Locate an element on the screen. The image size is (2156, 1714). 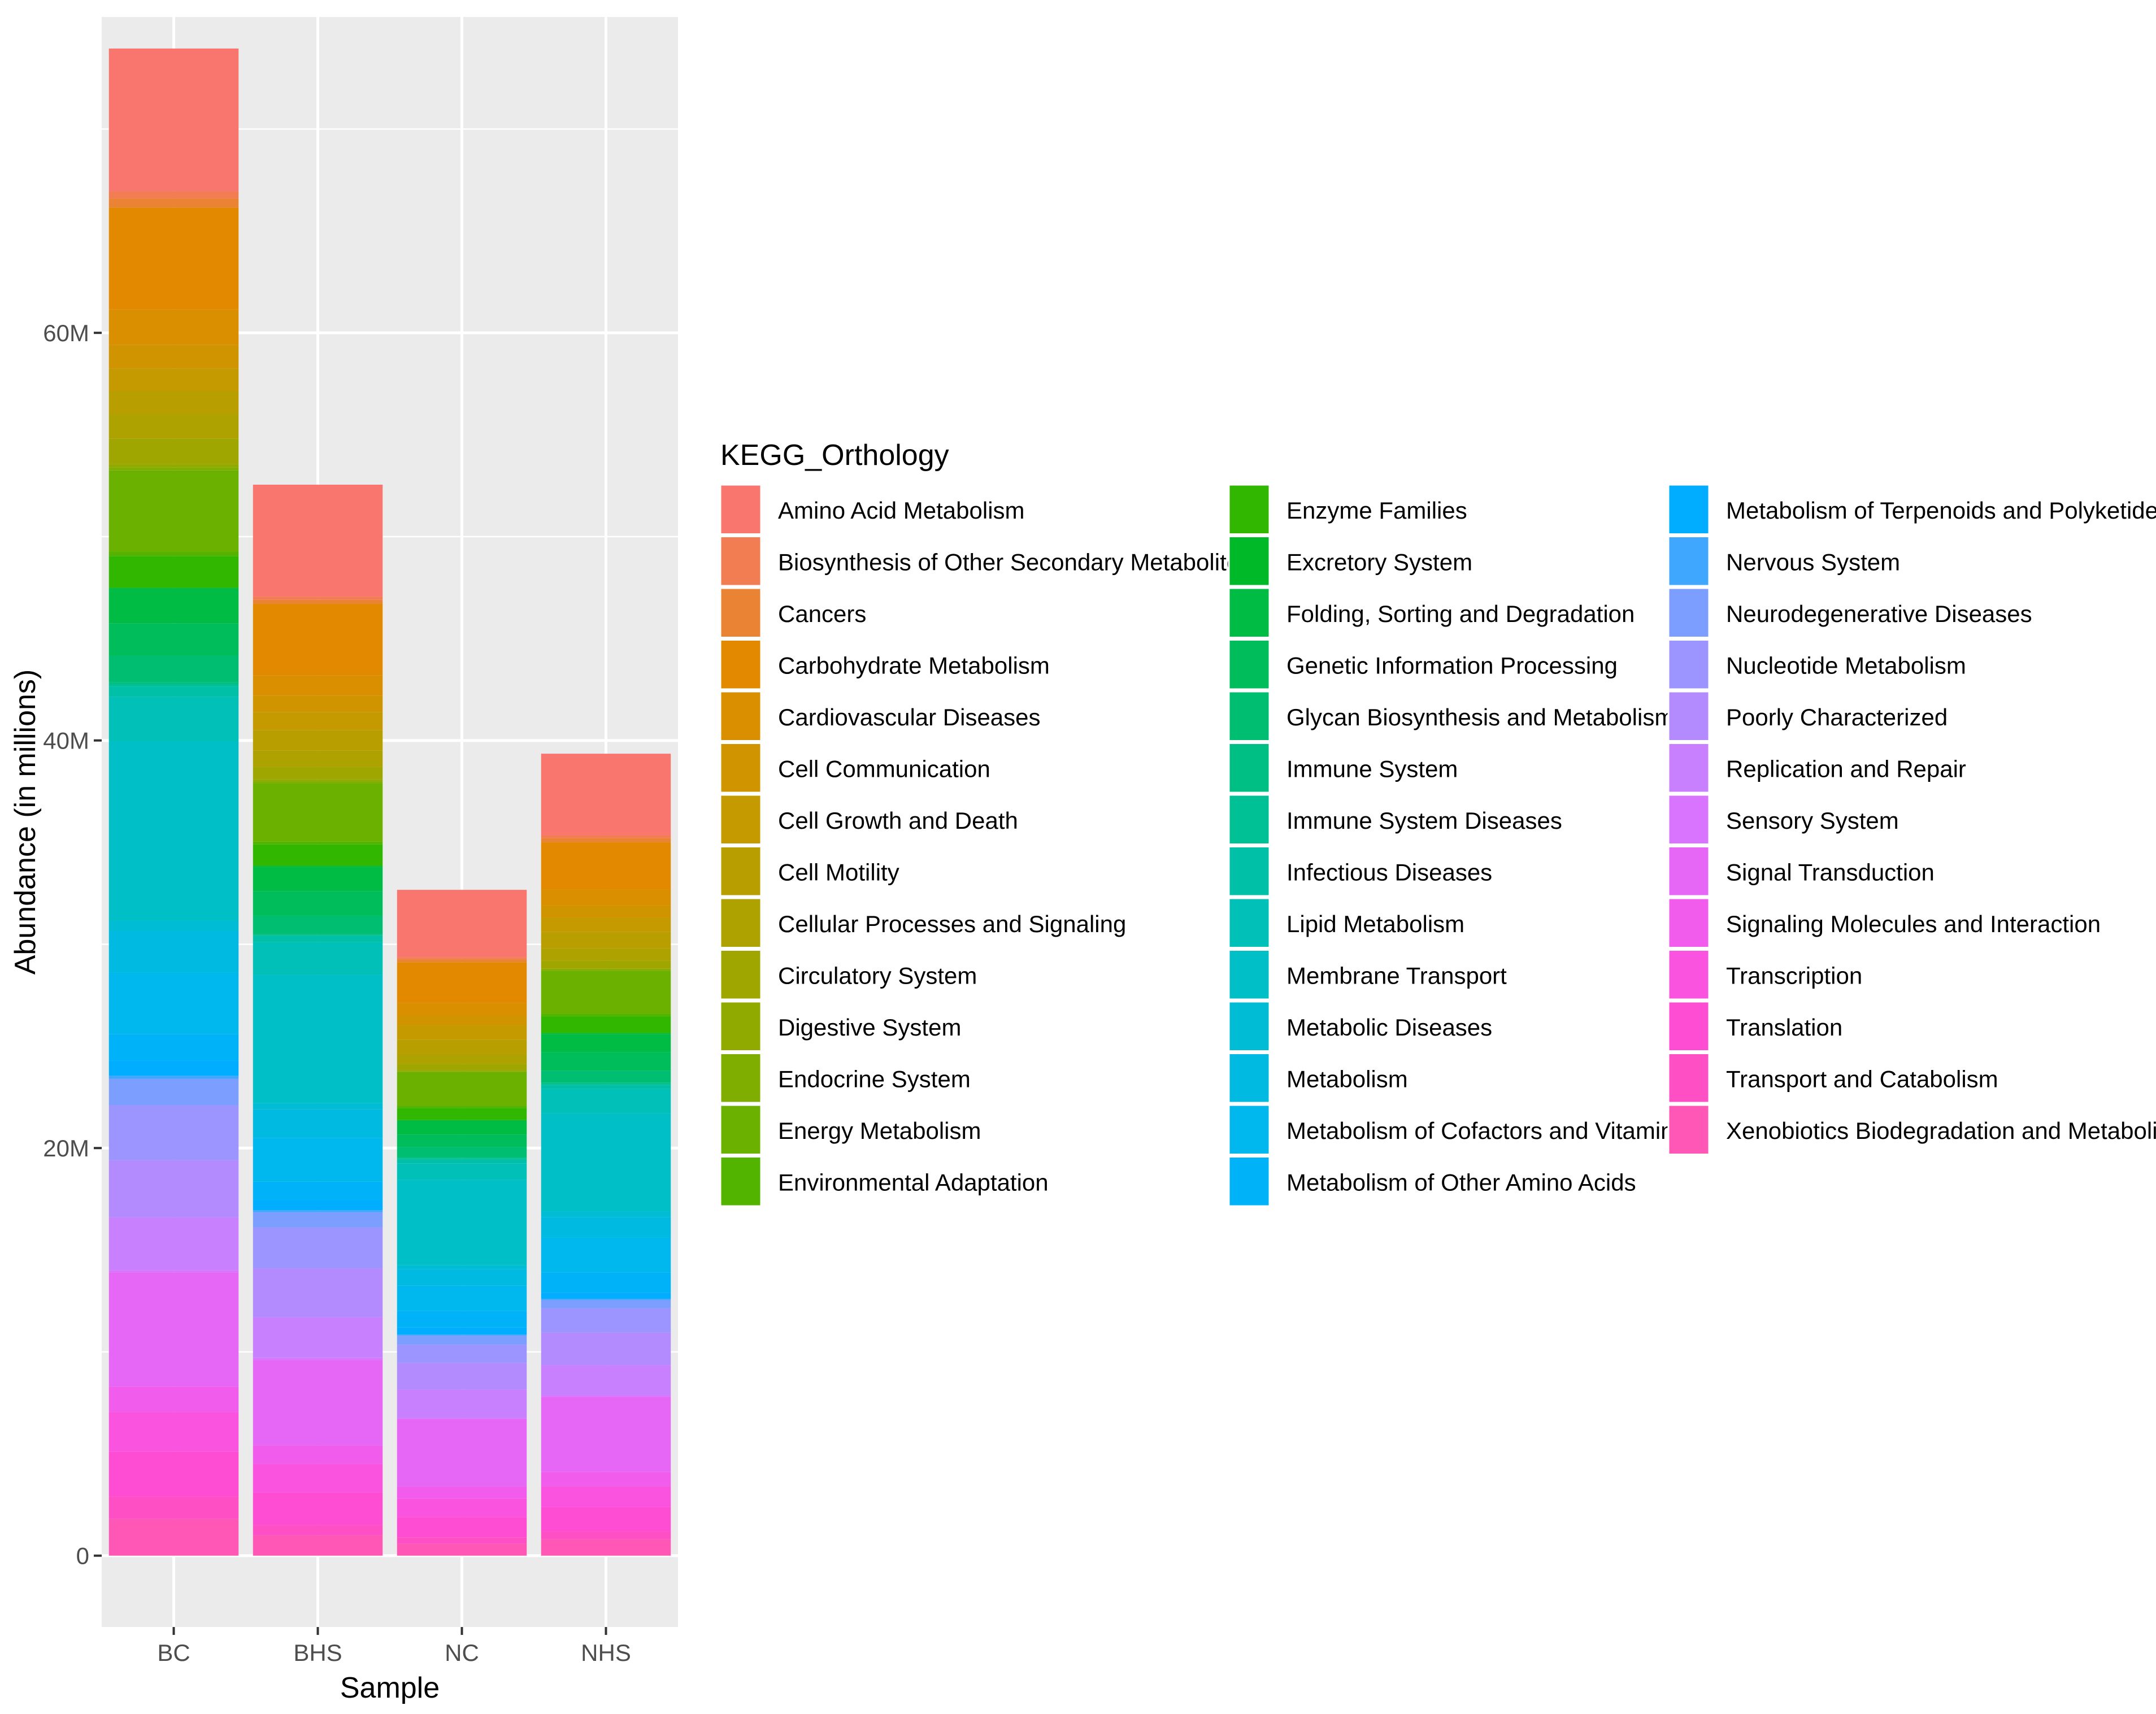
legend-label: Metabolism of Cofactors and Vitamins is located at coordinates (1486, 1130).